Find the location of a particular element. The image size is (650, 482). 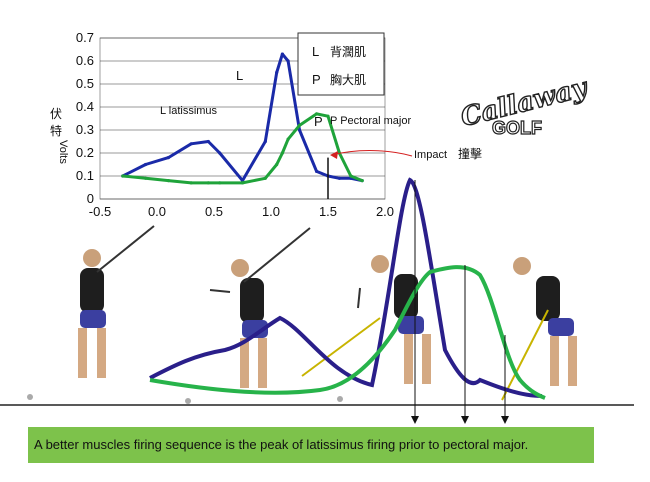

logo-line-2: GOLF is located at coordinates (517, 128).